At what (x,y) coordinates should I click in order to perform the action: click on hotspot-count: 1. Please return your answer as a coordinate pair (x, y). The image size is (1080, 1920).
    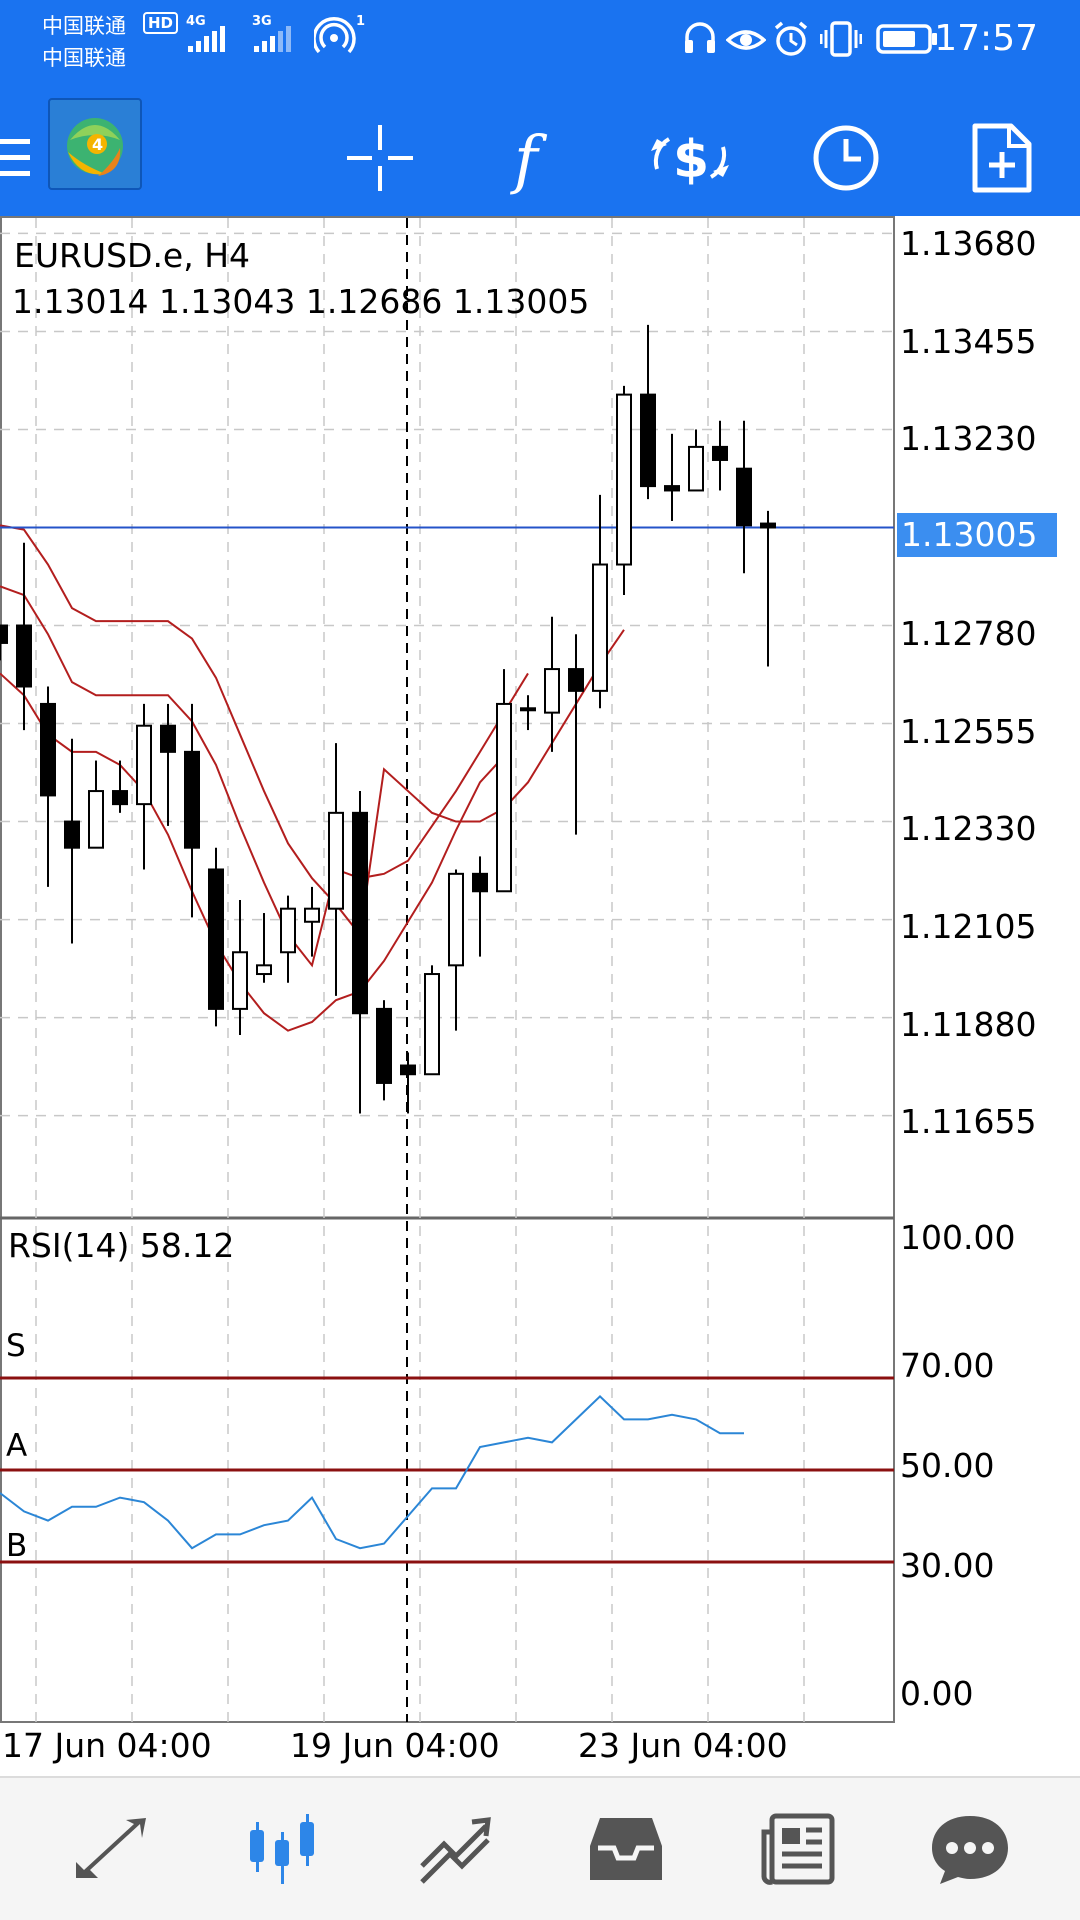
    Looking at the image, I should click on (361, 21).